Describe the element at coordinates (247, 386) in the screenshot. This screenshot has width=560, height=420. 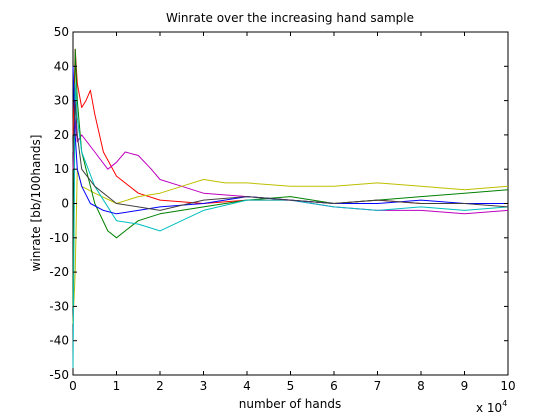
I see `x-tick-label-4: 4` at that location.